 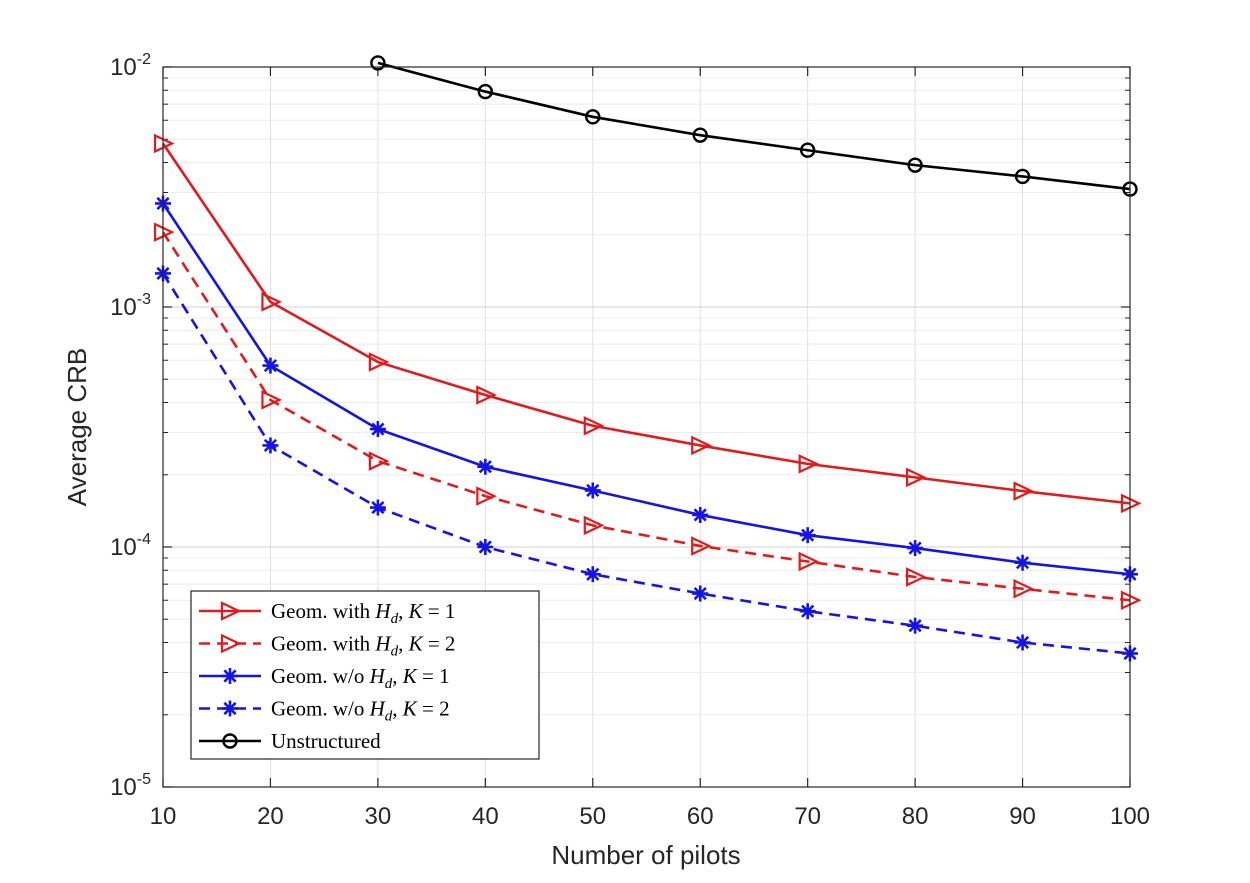 What do you see at coordinates (485, 816) in the screenshot?
I see `x-tick-label: 40` at bounding box center [485, 816].